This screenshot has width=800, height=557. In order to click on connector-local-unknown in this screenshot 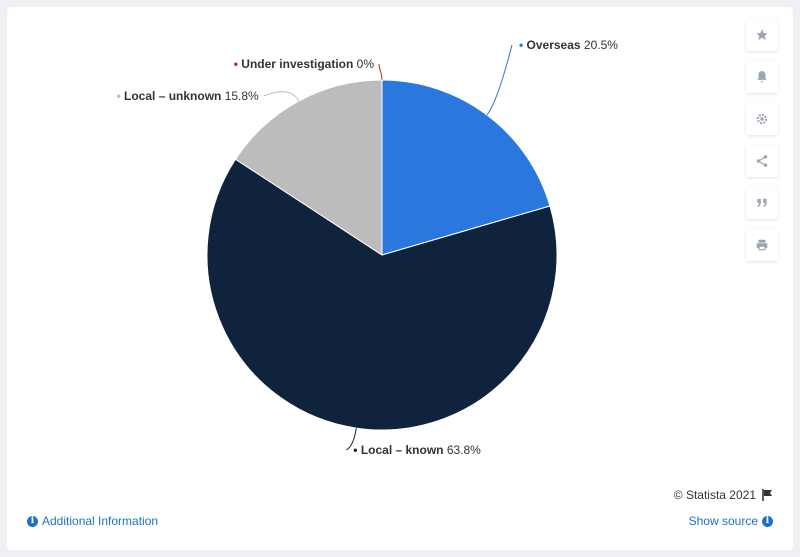, I will do `click(281, 96)`.